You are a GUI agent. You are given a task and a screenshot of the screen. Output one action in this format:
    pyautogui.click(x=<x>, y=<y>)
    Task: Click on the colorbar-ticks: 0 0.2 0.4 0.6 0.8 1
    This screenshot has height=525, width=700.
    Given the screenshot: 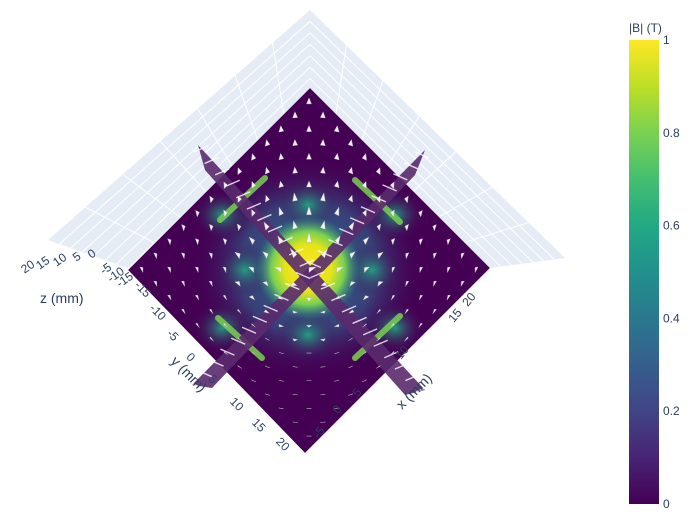 What is the action you would take?
    pyautogui.click(x=671, y=272)
    